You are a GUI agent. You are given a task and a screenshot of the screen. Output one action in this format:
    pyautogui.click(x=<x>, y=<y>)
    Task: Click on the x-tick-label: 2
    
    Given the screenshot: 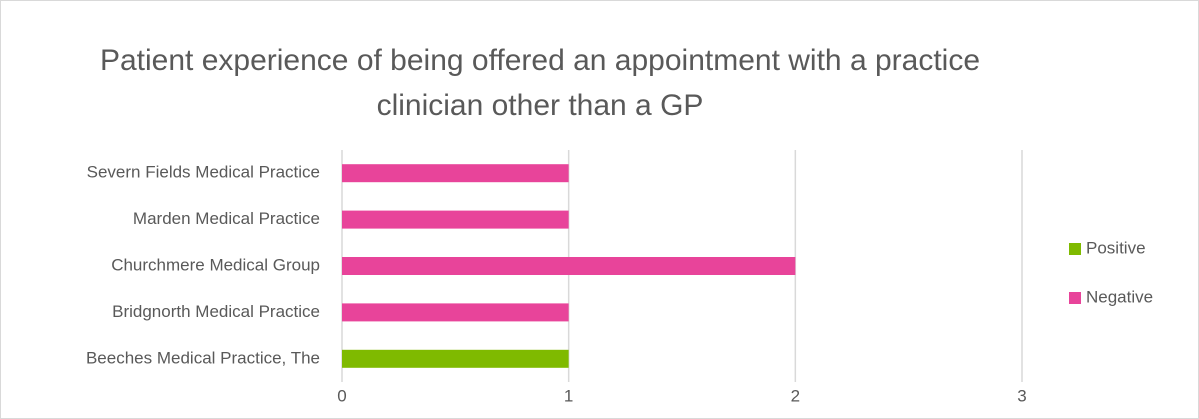 What is the action you would take?
    pyautogui.click(x=795, y=395)
    